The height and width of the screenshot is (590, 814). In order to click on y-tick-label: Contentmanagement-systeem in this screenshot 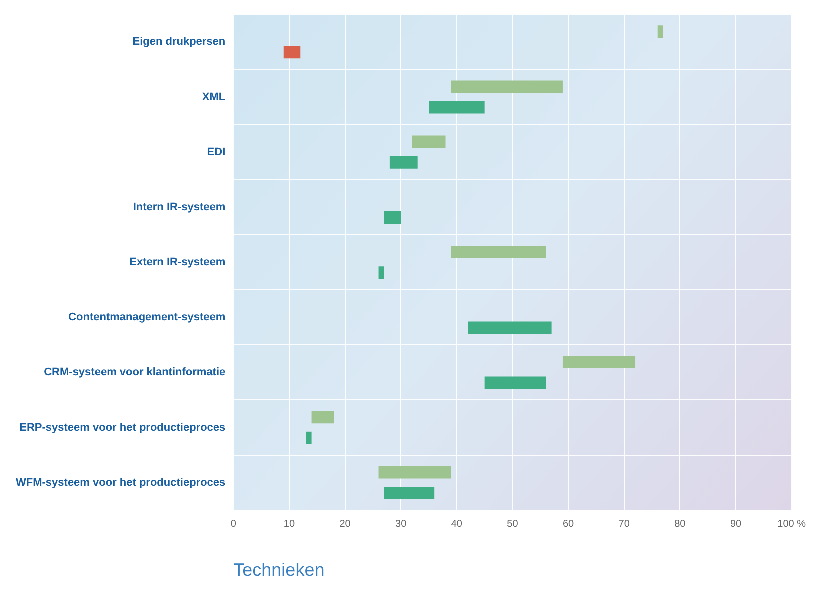, I will do `click(147, 318)`.